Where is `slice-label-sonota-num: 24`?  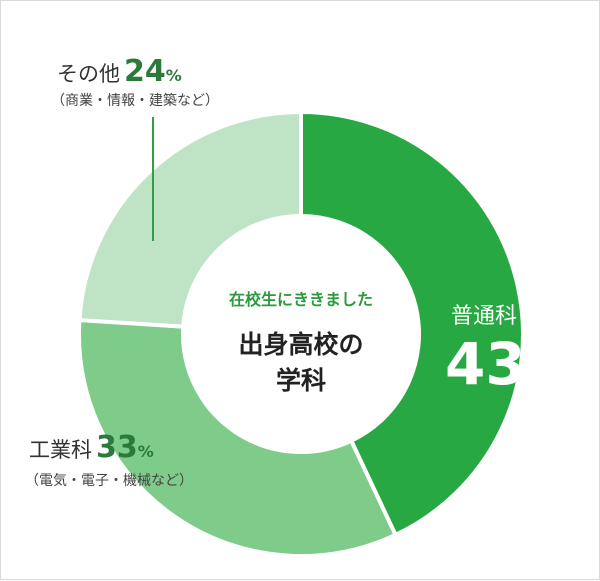
slice-label-sonota-num: 24 is located at coordinates (145, 71).